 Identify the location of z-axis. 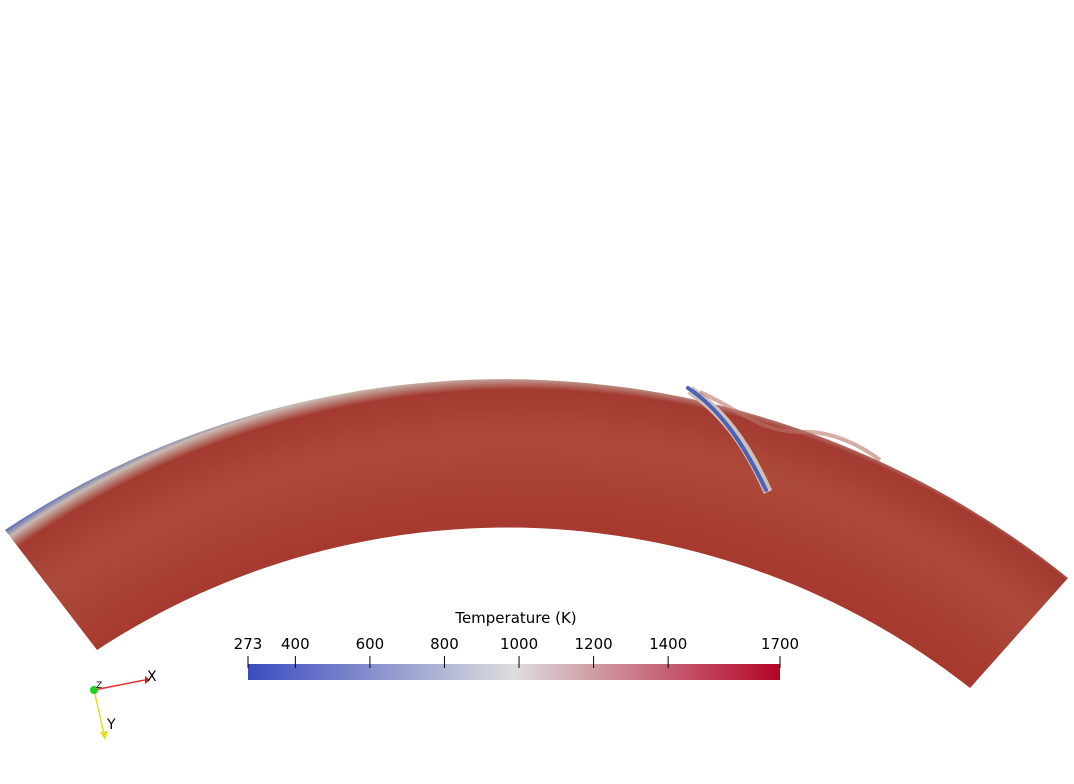
(94, 690).